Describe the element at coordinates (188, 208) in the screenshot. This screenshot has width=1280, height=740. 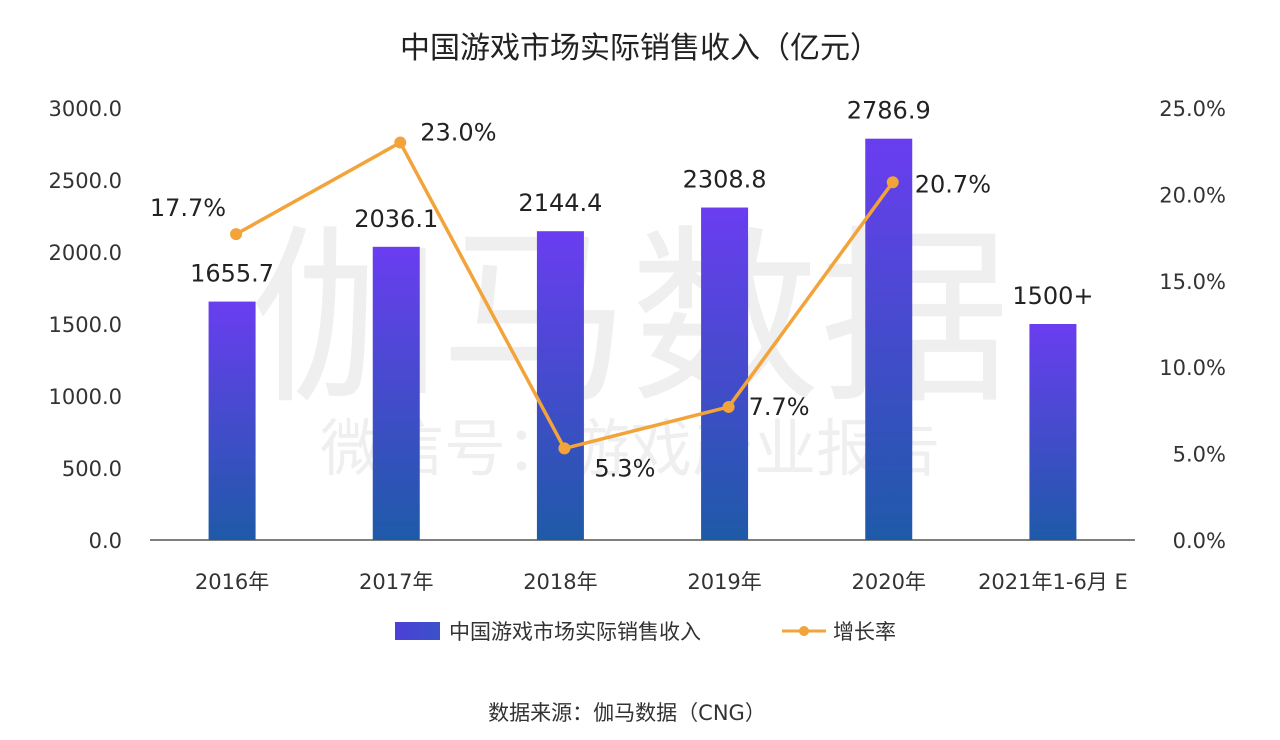
I see `growth-value-label: 17.7%` at that location.